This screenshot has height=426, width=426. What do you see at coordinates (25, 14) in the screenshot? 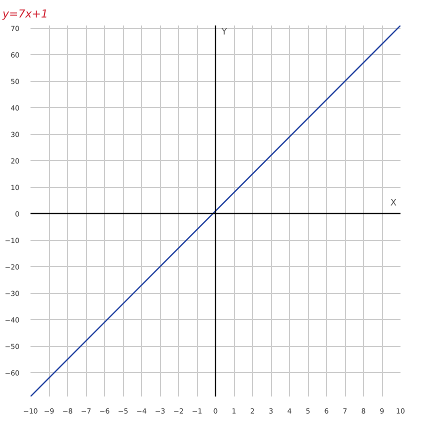
I see `chart-title: y=7x+1` at bounding box center [25, 14].